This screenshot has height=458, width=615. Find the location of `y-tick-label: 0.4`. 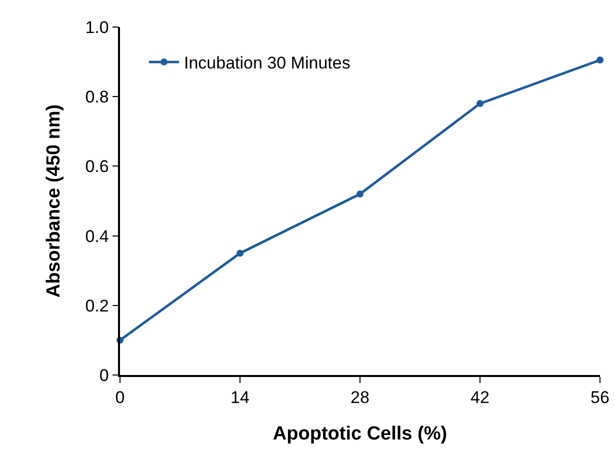

y-tick-label: 0.4 is located at coordinates (97, 236).